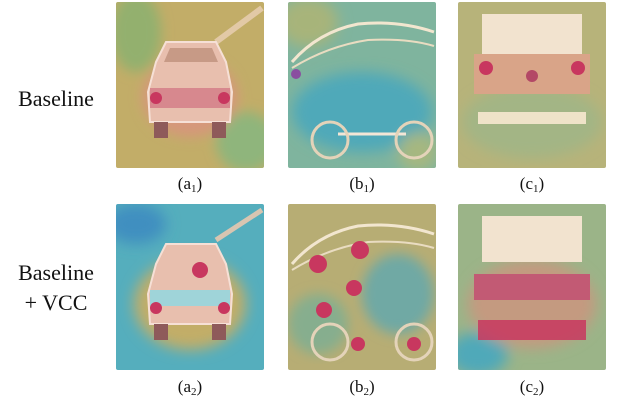 Image resolution: width=618 pixels, height=402 pixels. I want to click on heatmap-b2-side-car, so click(362, 287).